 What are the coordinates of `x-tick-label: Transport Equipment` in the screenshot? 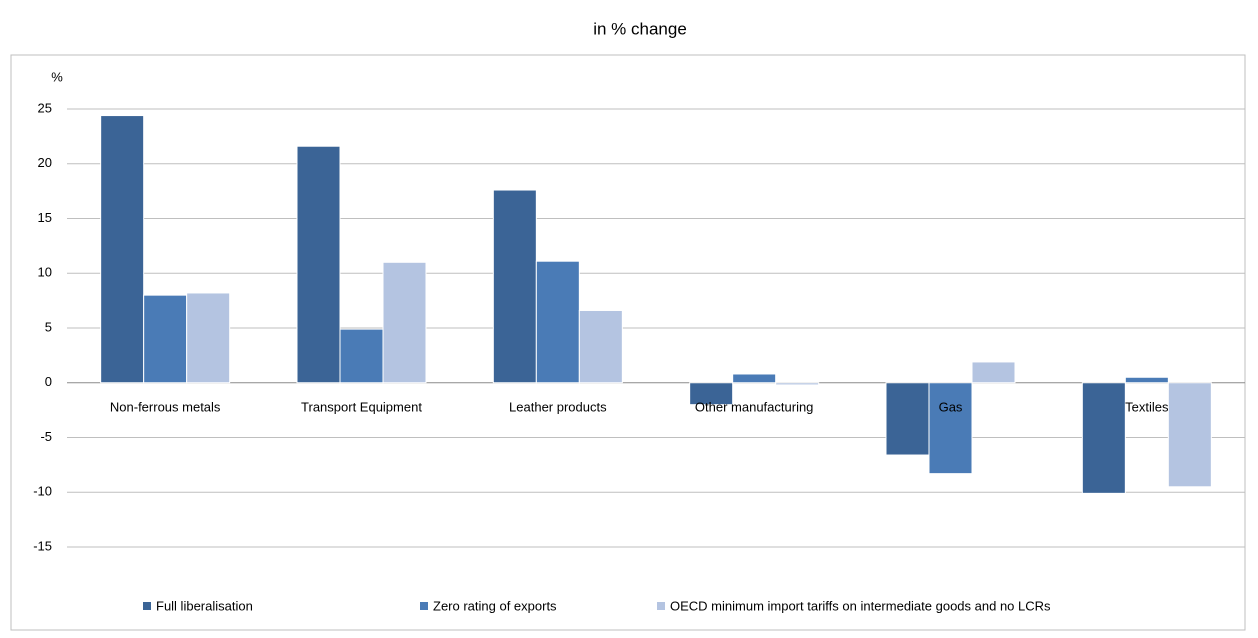 It's located at (361, 406).